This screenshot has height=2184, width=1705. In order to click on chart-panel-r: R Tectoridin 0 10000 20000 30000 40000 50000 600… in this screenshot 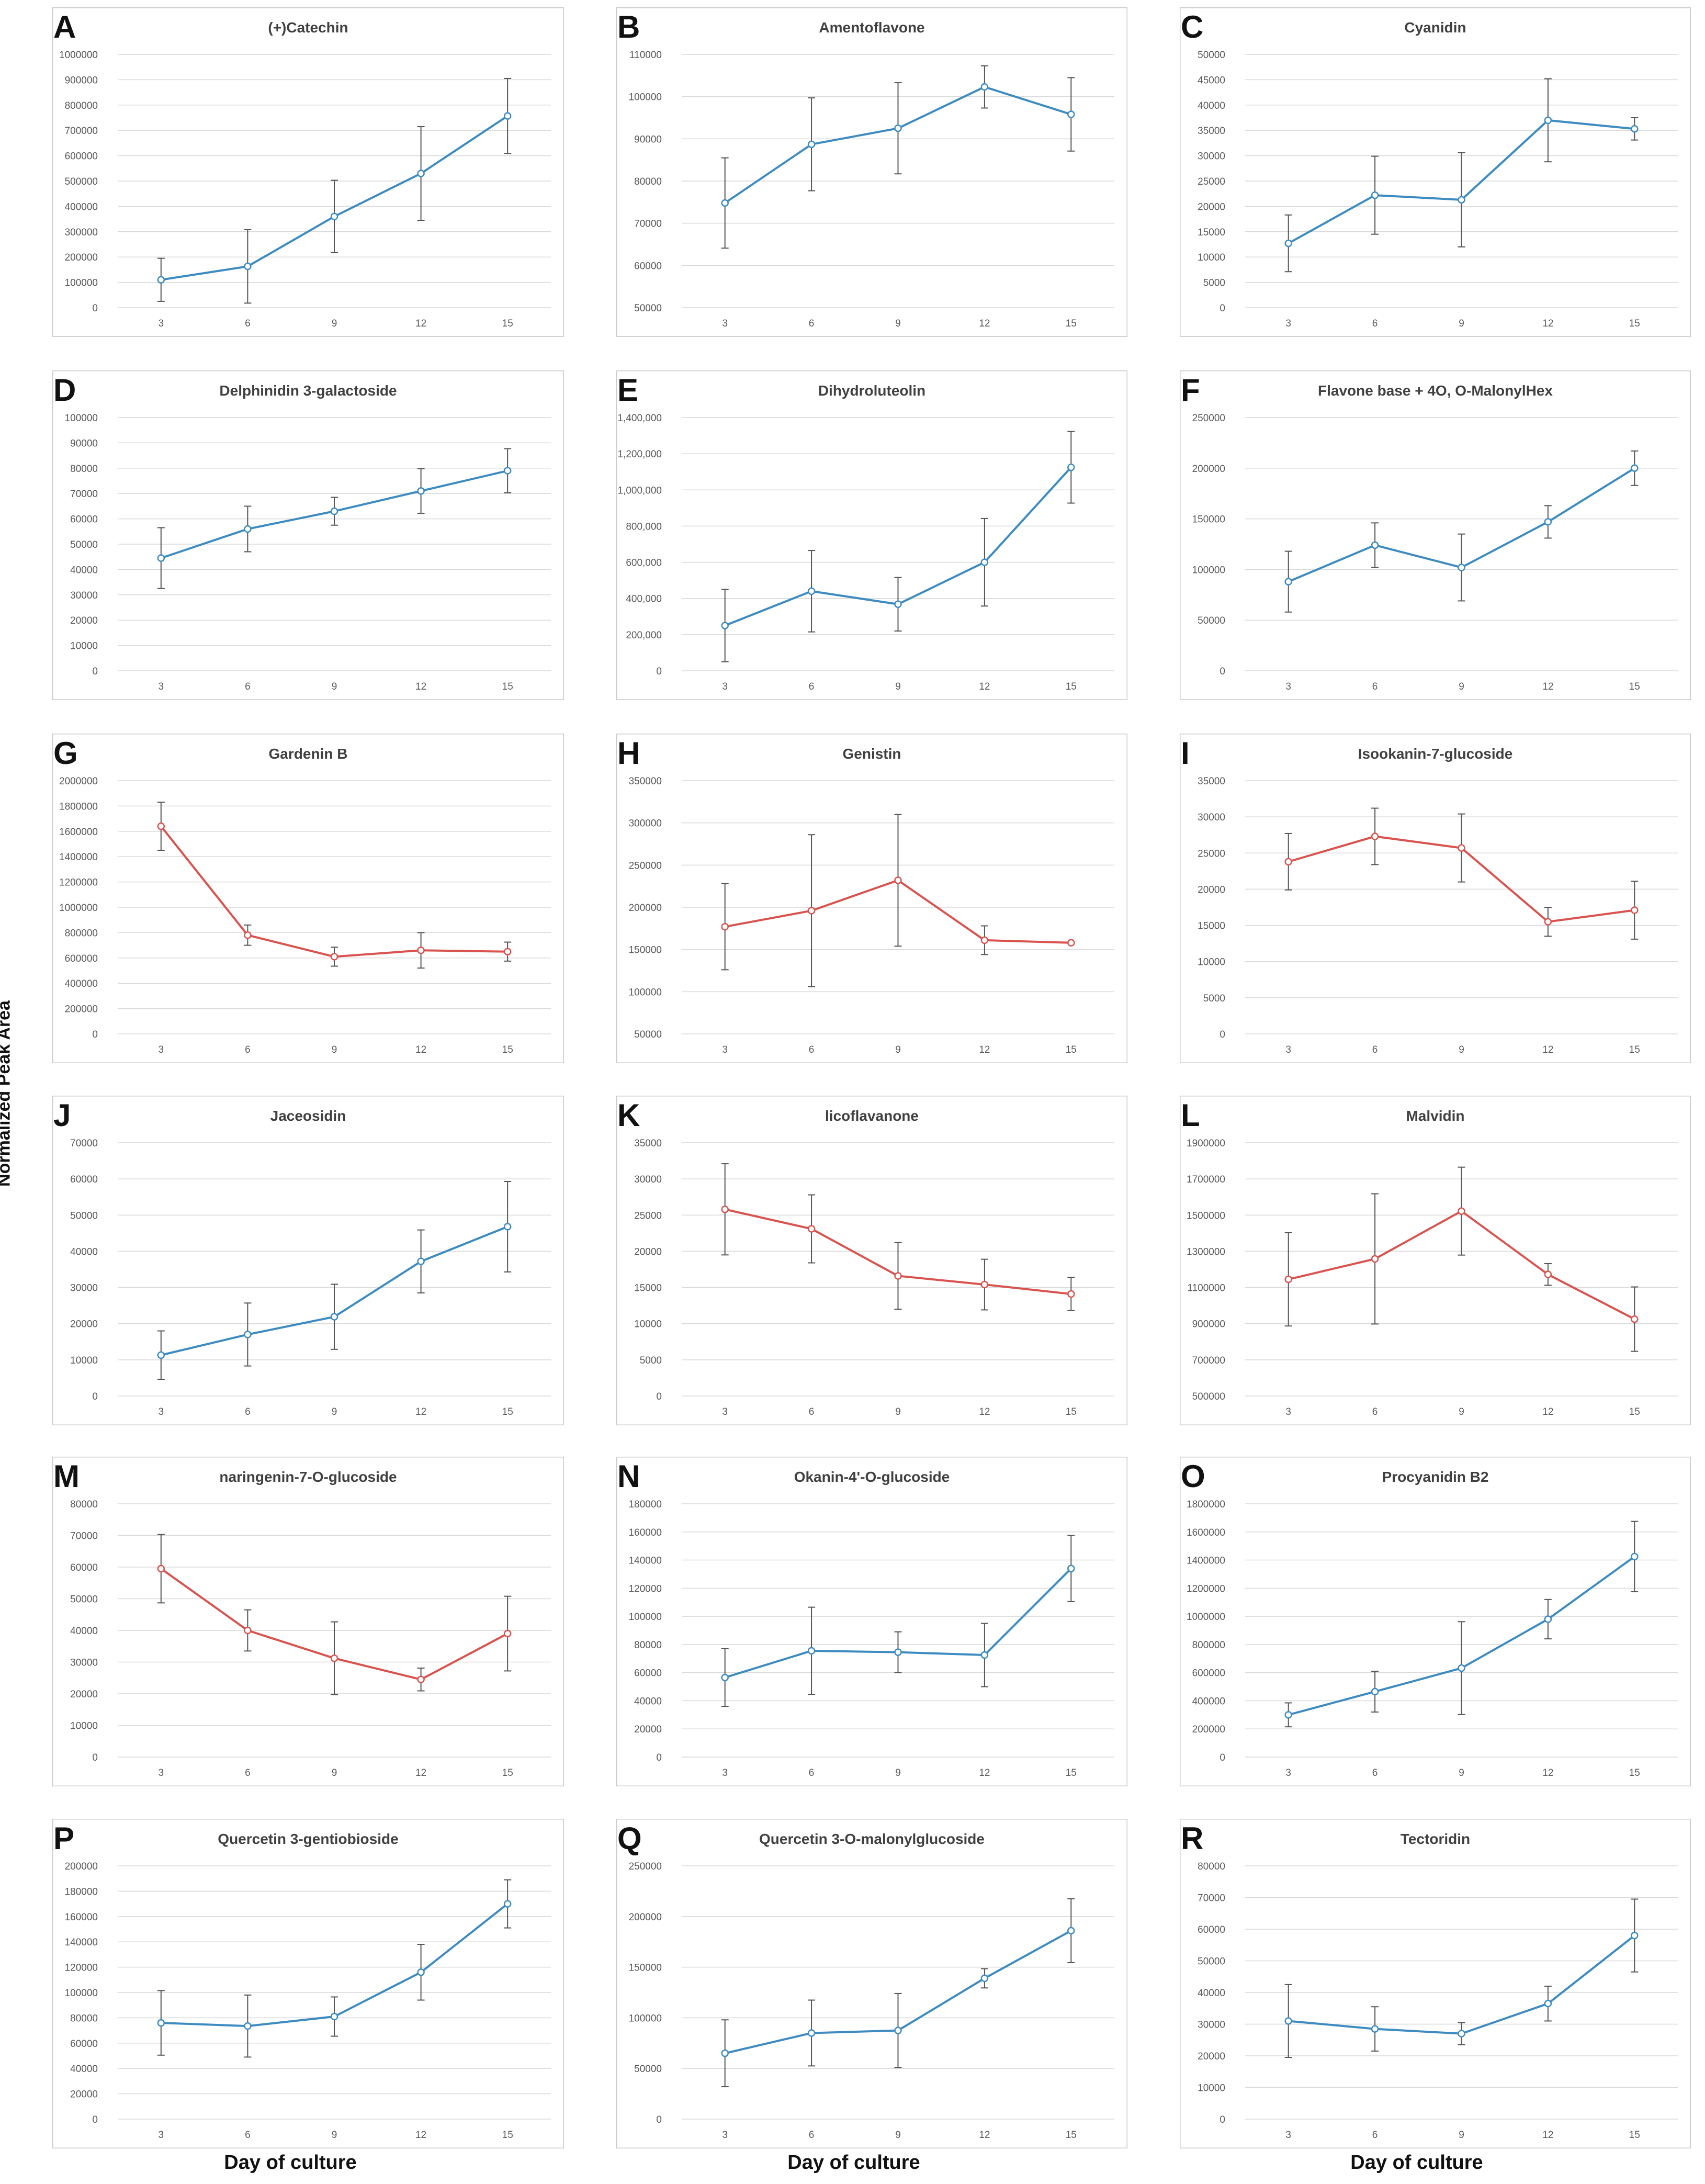, I will do `click(1435, 1983)`.